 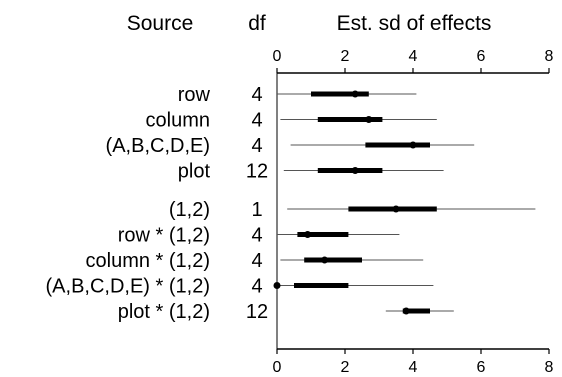 I want to click on source-label: column, so click(x=178, y=121).